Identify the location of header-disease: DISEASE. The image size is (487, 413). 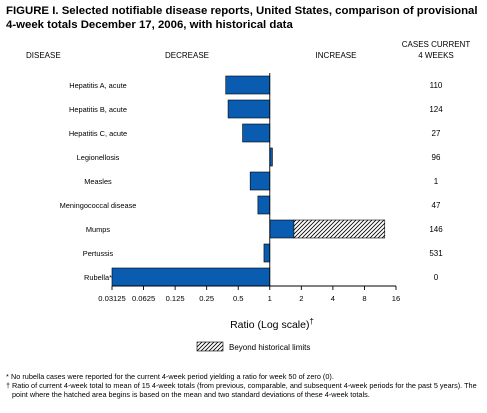
(43, 55).